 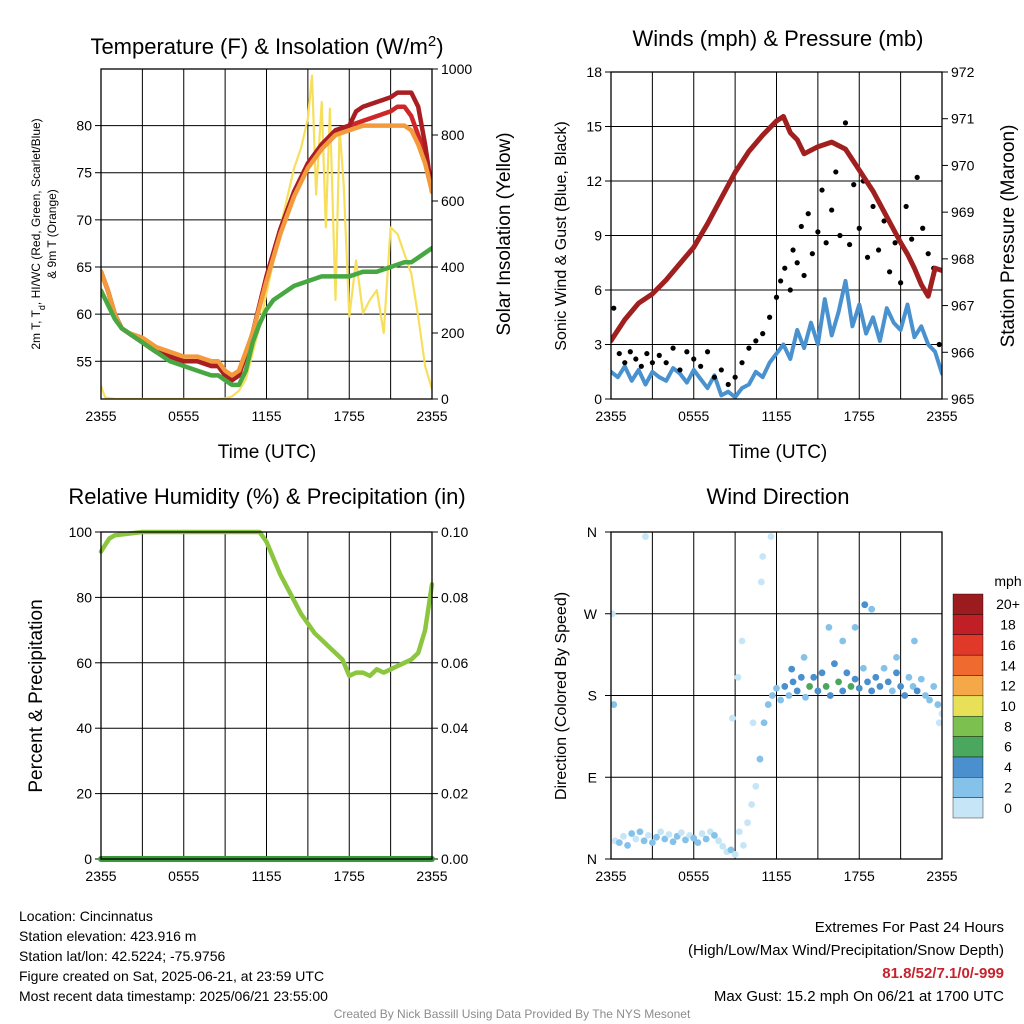 What do you see at coordinates (504, 233) in the screenshot?
I see `y-right-axis-label: Solar Insolation (Yellow)` at bounding box center [504, 233].